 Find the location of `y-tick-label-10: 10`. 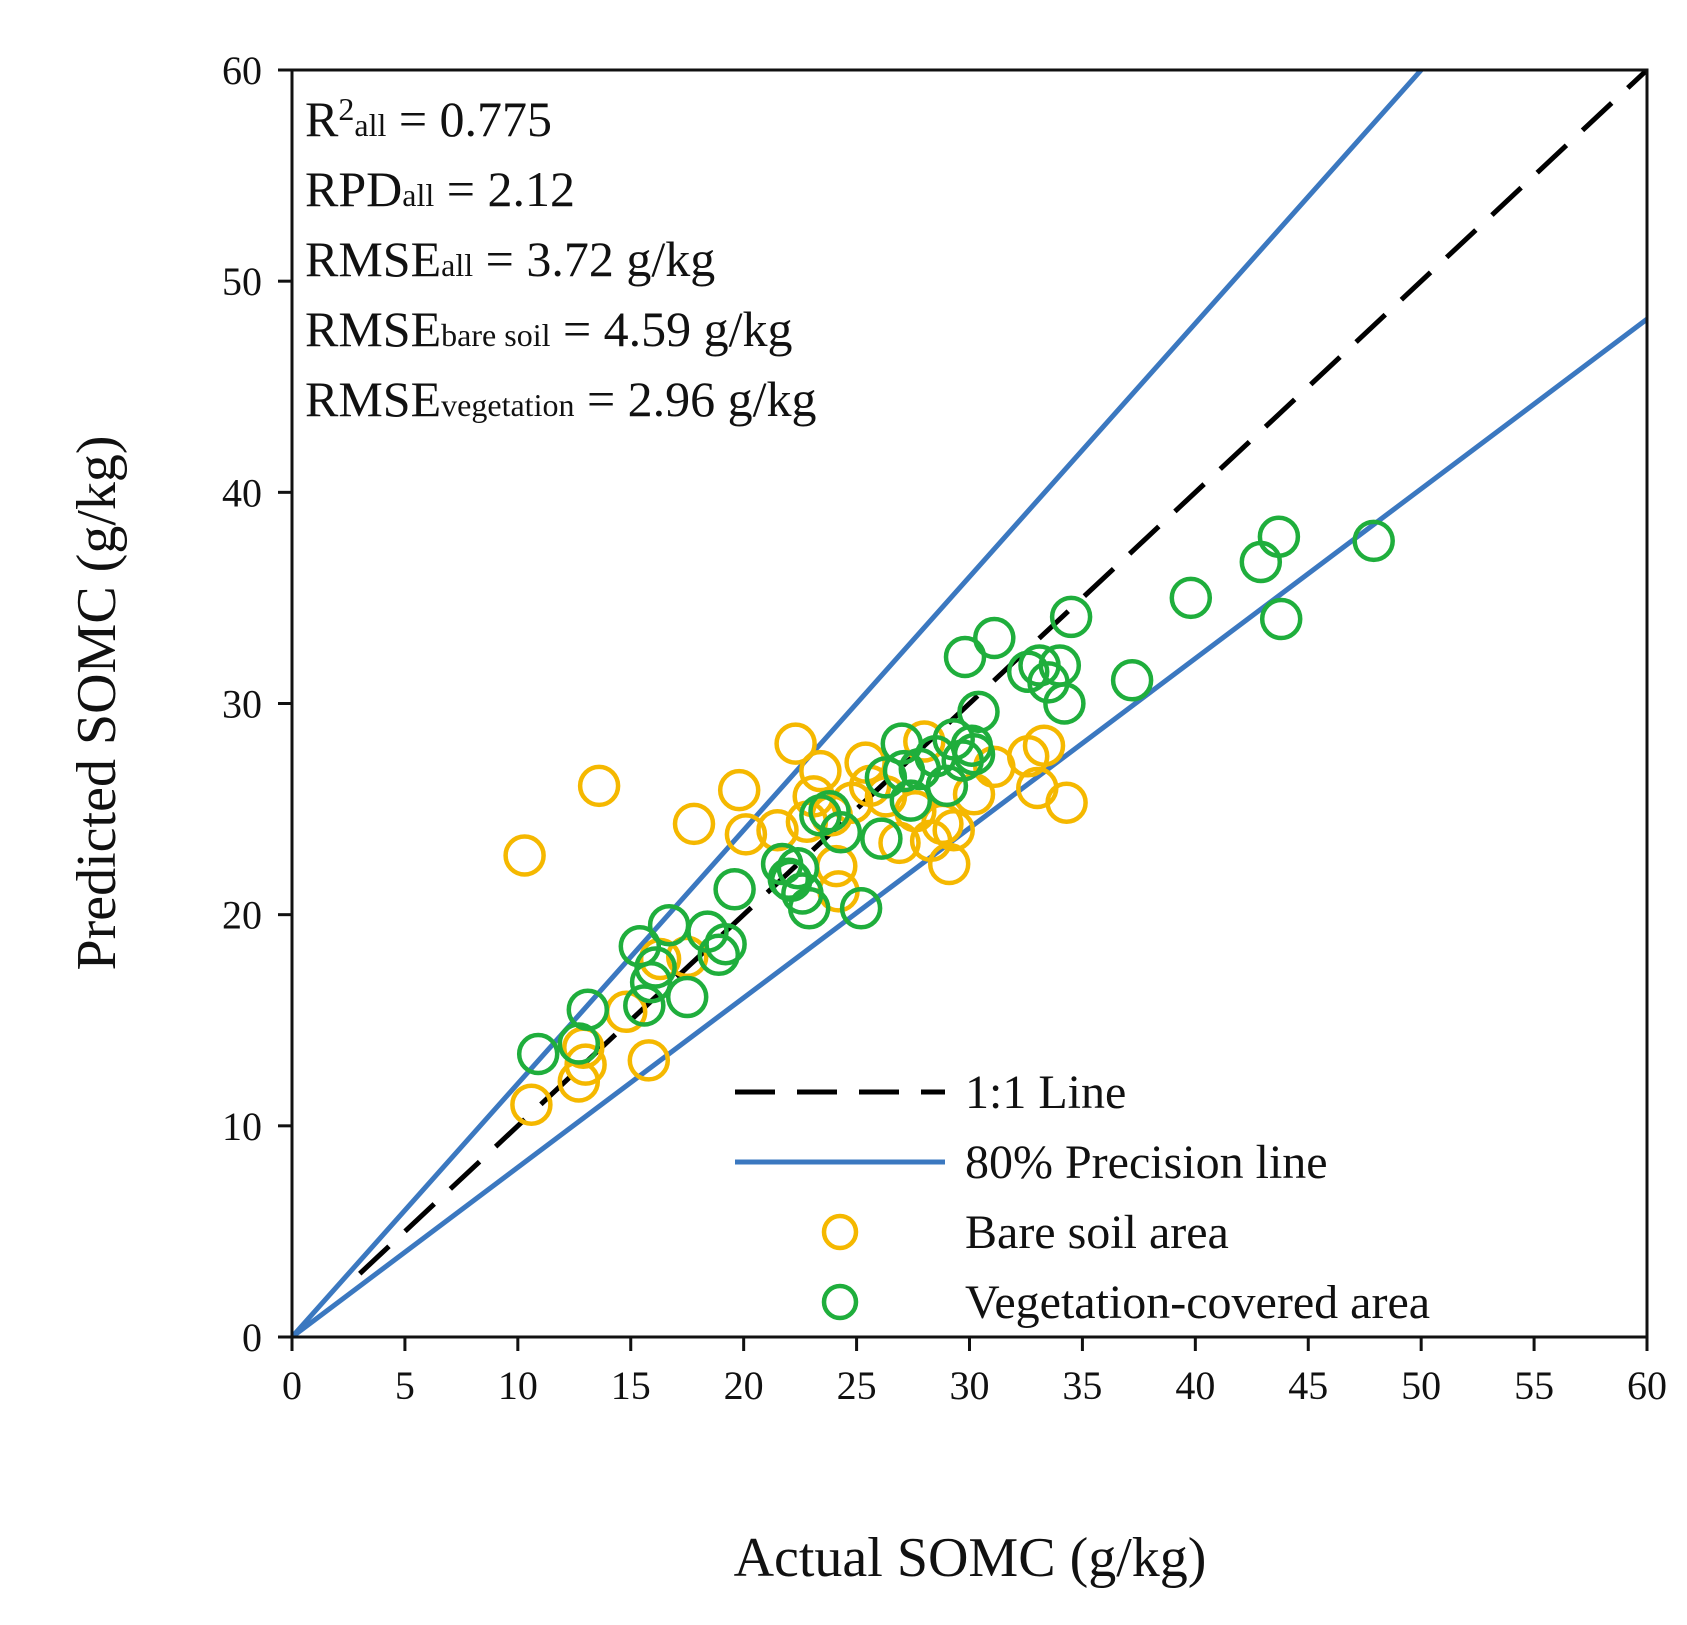

y-tick-label-10: 10 is located at coordinates (242, 1126).